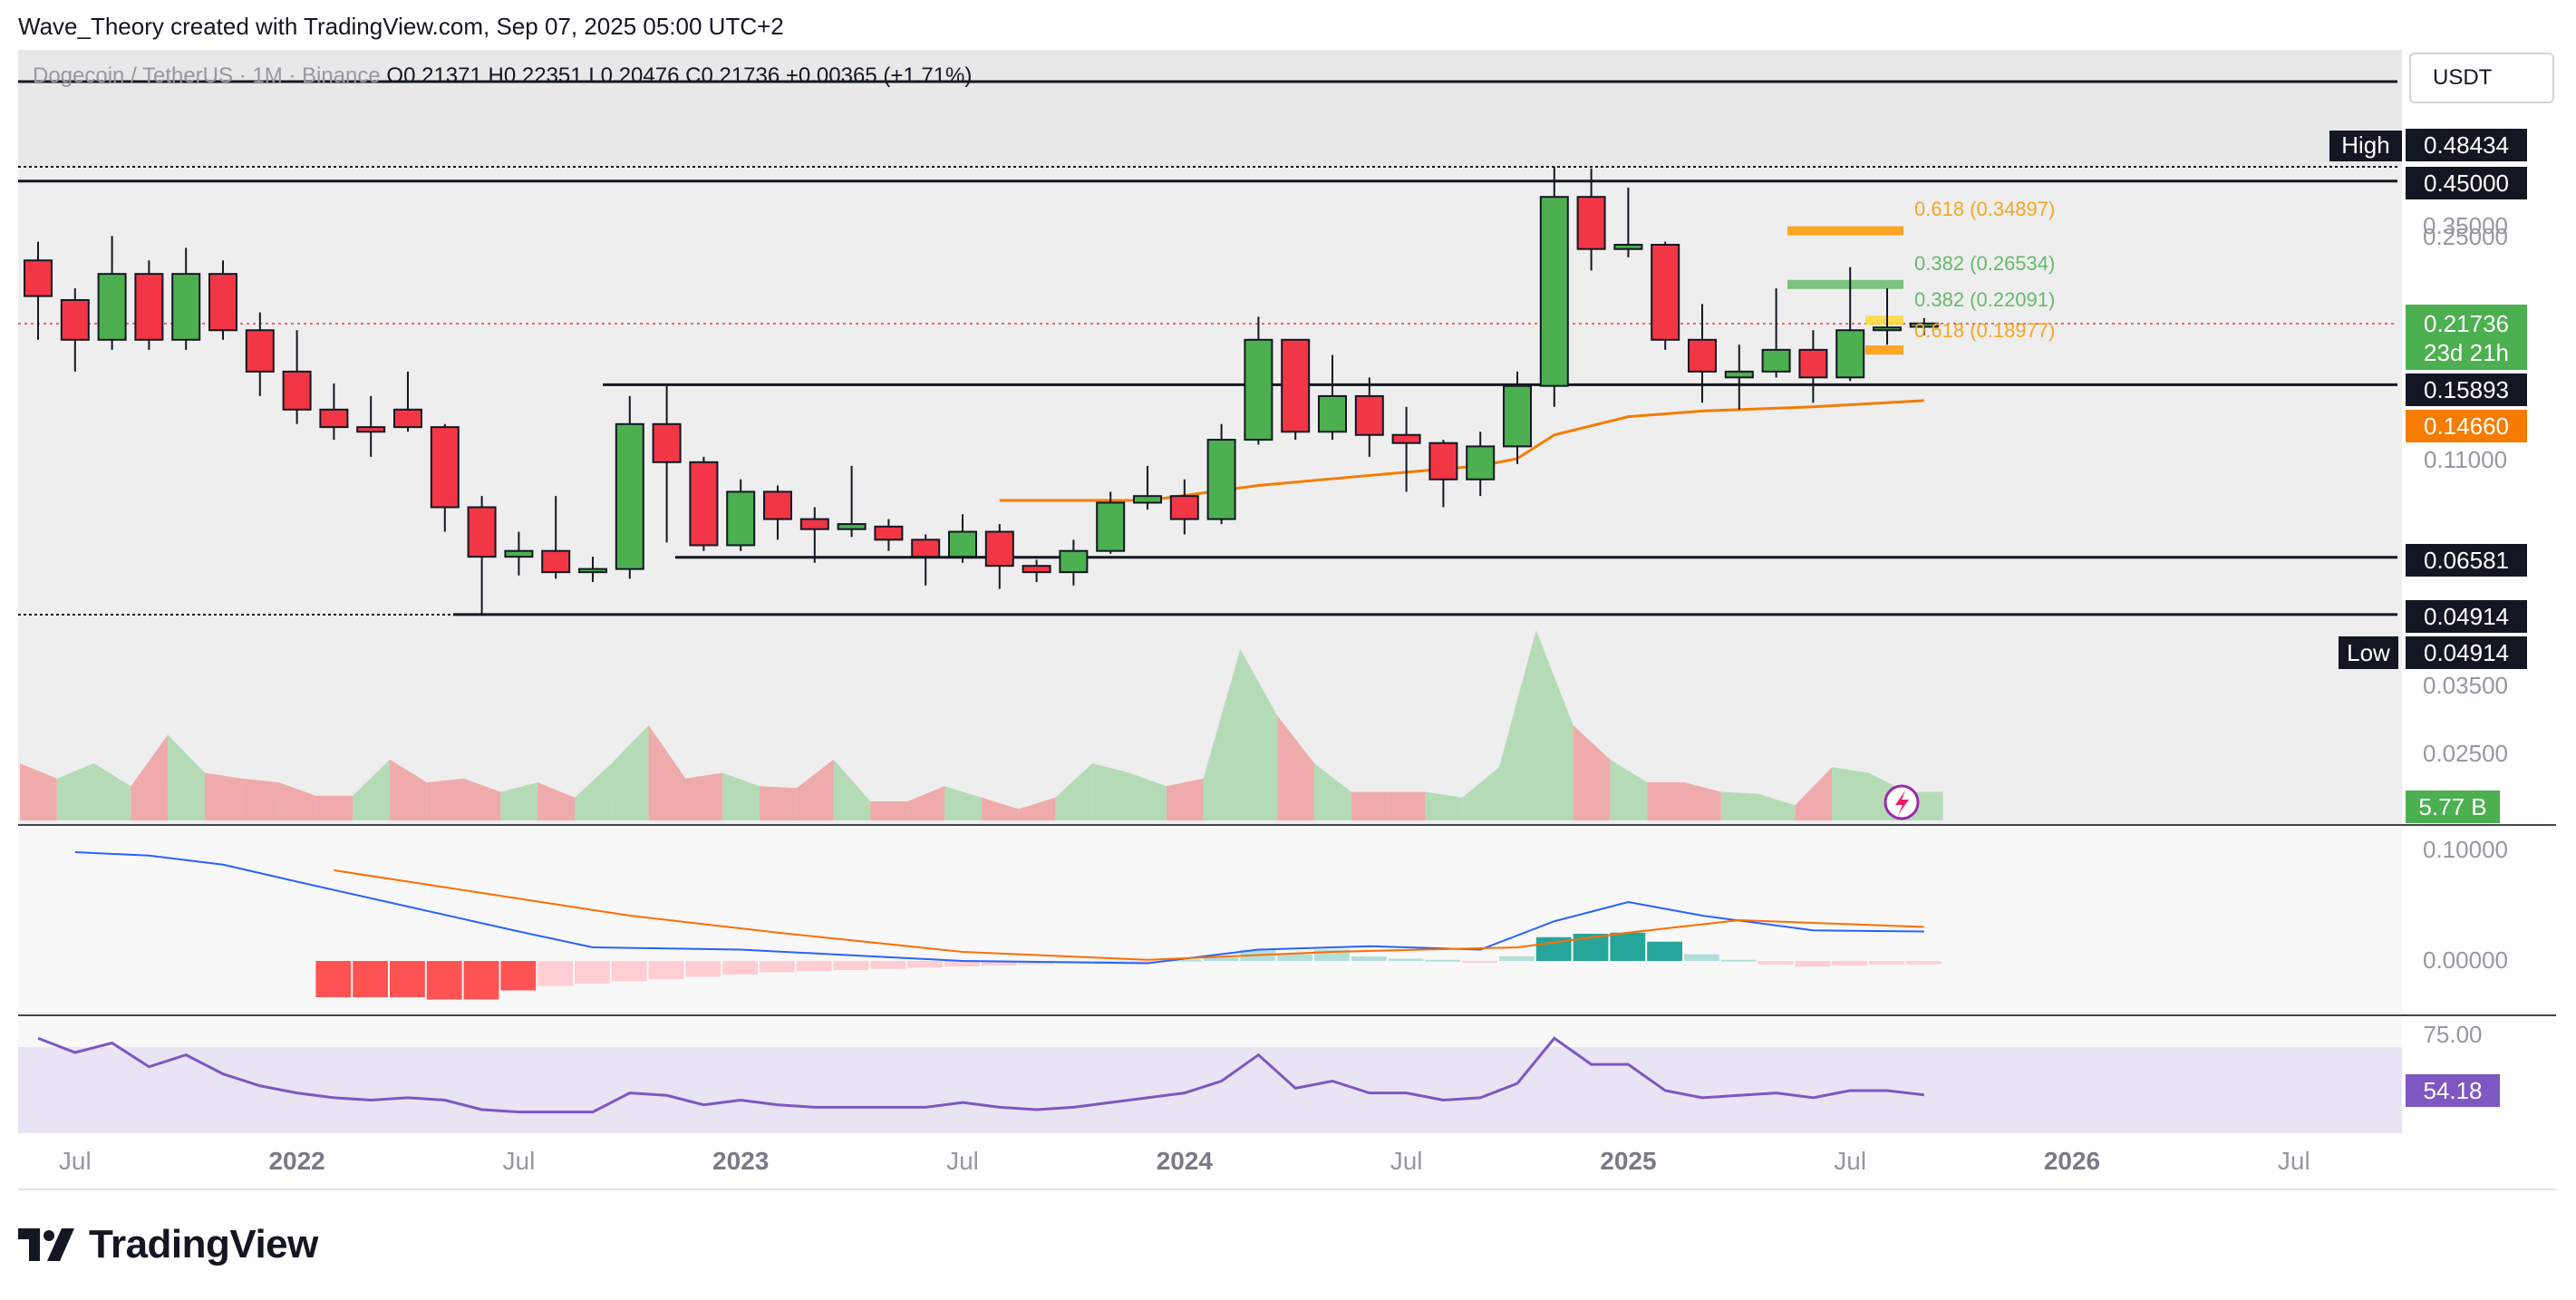 This screenshot has width=2576, height=1300. I want to click on tradingview-wordmark: TradingView, so click(203, 1244).